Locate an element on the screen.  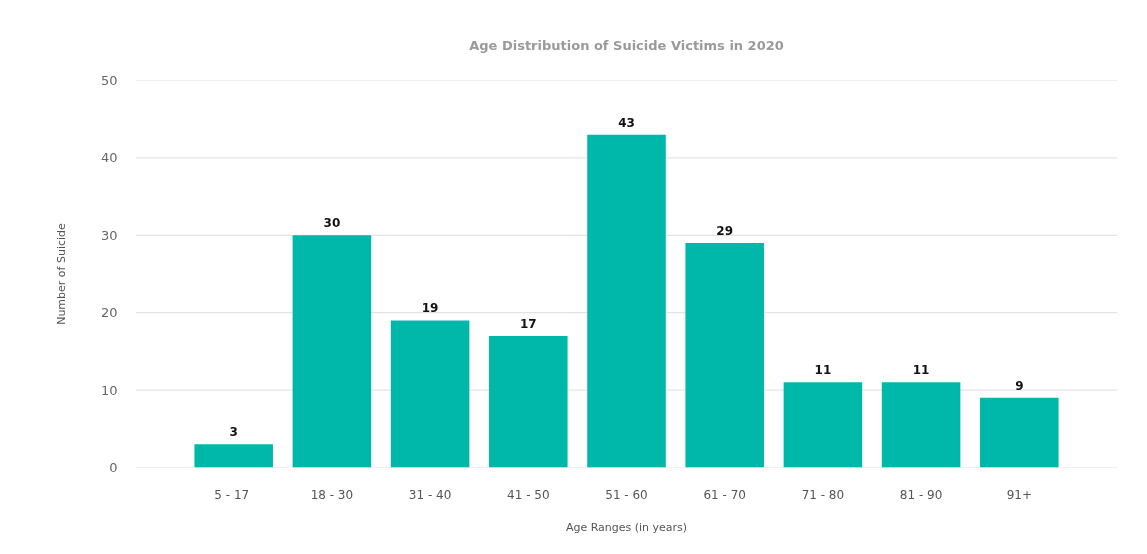
x-axis-title: Age Ranges (in years) is located at coordinates (626, 527).